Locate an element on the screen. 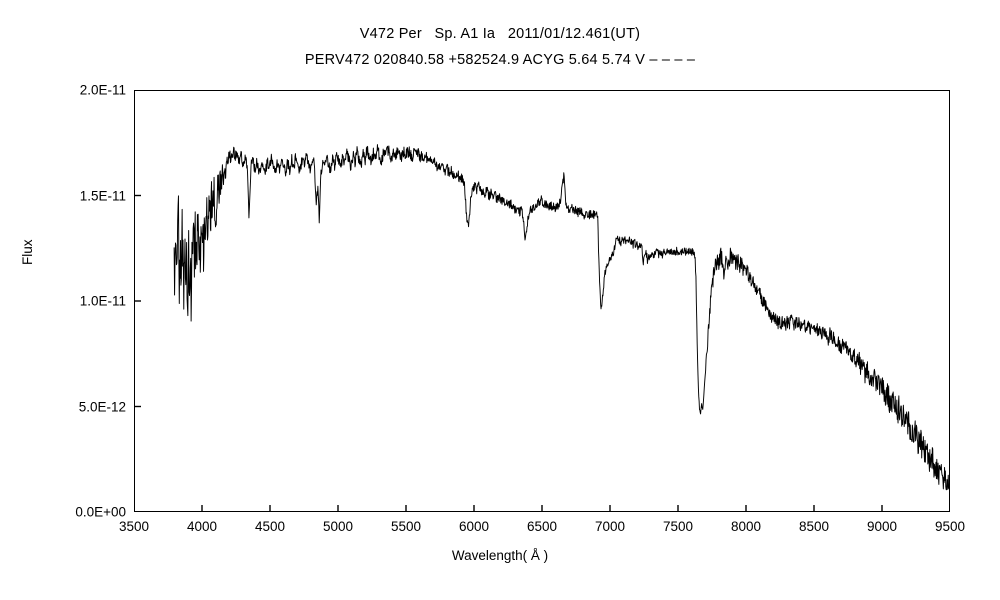 This screenshot has width=1000, height=600. x-tick-label: 7500 is located at coordinates (678, 526).